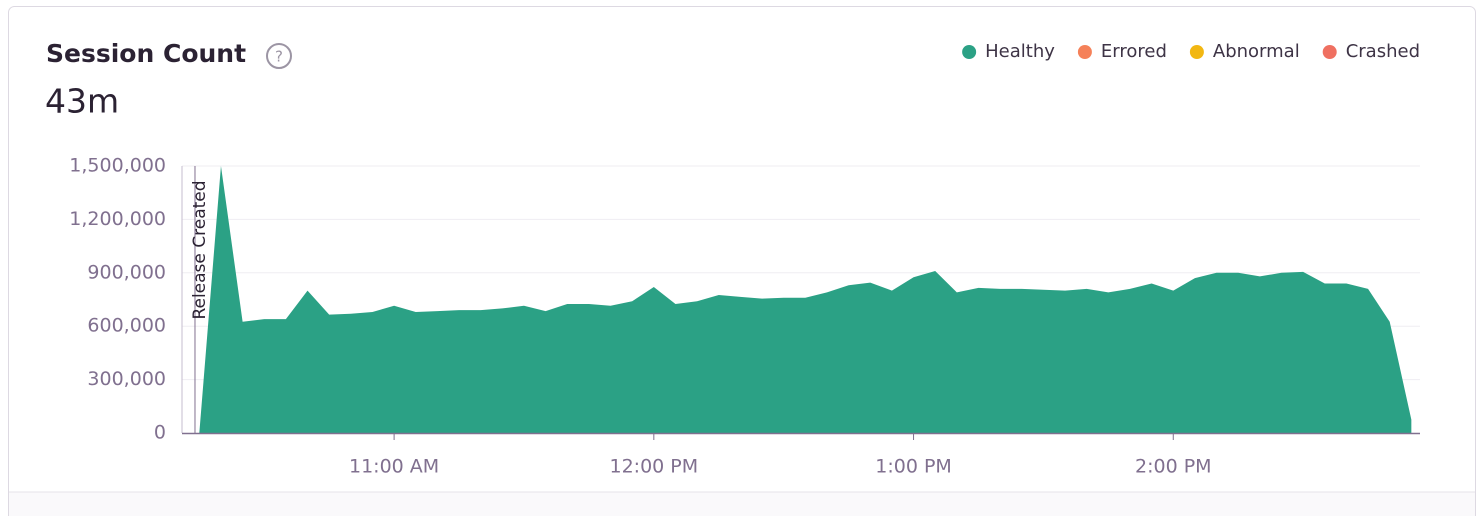 This screenshot has width=1484, height=520. What do you see at coordinates (653, 467) in the screenshot?
I see `x-tick-label: 12:00 PM` at bounding box center [653, 467].